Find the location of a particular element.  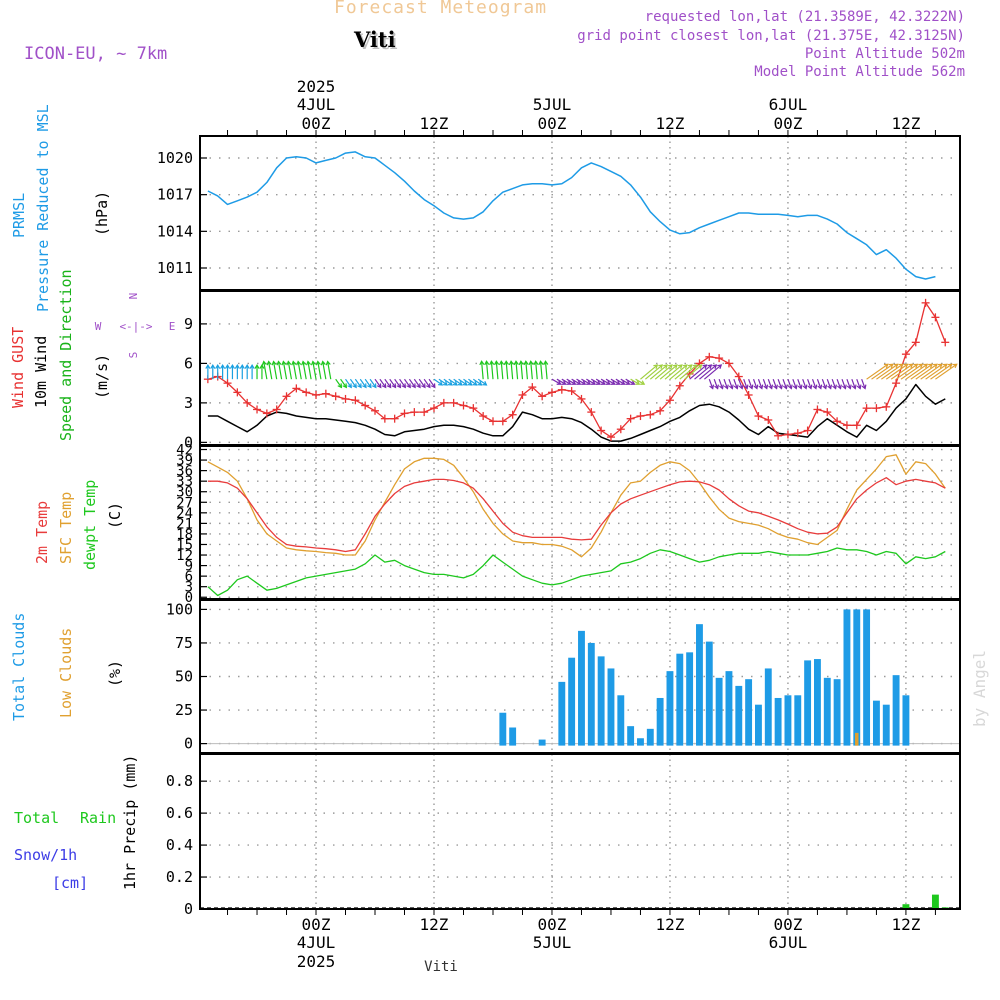

y-tick-label: 50 is located at coordinates (184, 677).